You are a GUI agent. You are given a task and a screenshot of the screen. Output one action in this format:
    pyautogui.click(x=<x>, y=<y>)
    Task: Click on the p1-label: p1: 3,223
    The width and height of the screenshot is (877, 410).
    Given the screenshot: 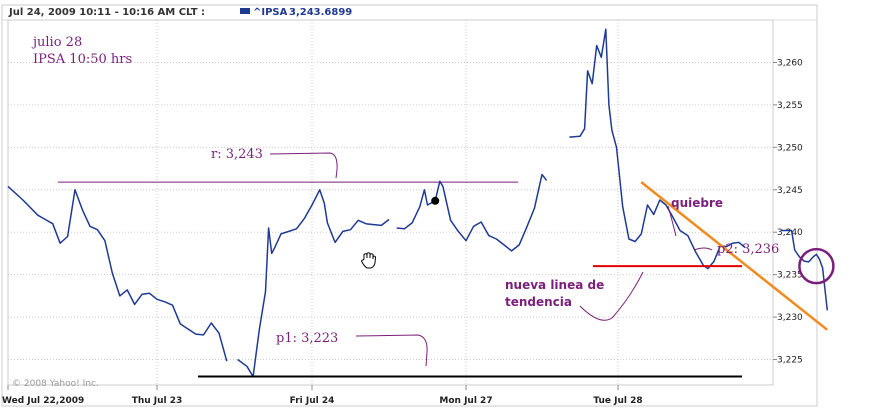 What is the action you would take?
    pyautogui.click(x=307, y=338)
    